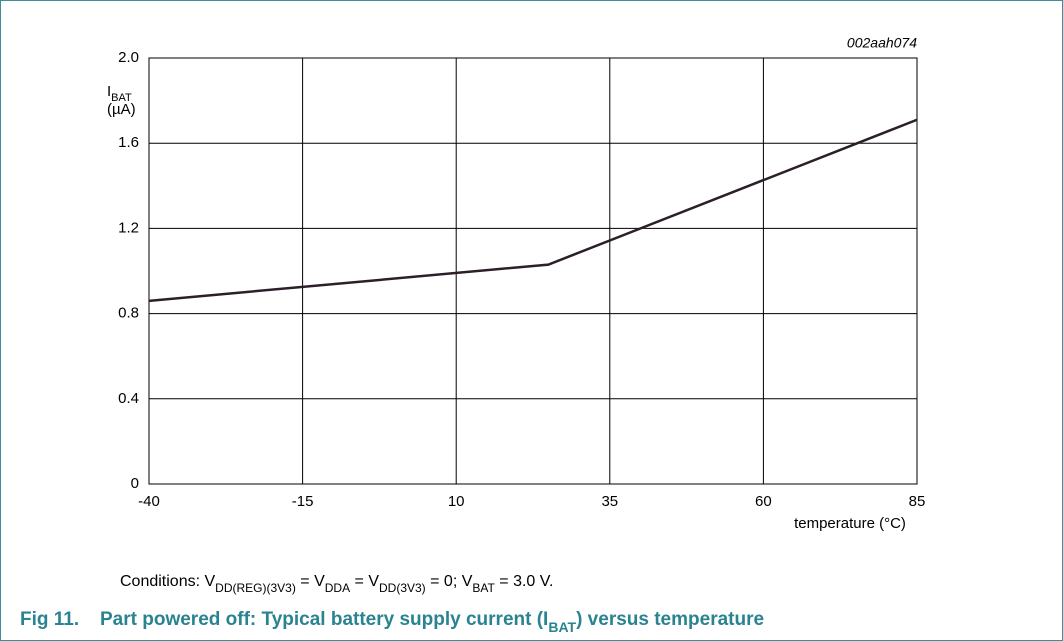 The width and height of the screenshot is (1063, 641). Describe the element at coordinates (850, 523) in the screenshot. I see `x-axis-label: temperature (°C)` at that location.